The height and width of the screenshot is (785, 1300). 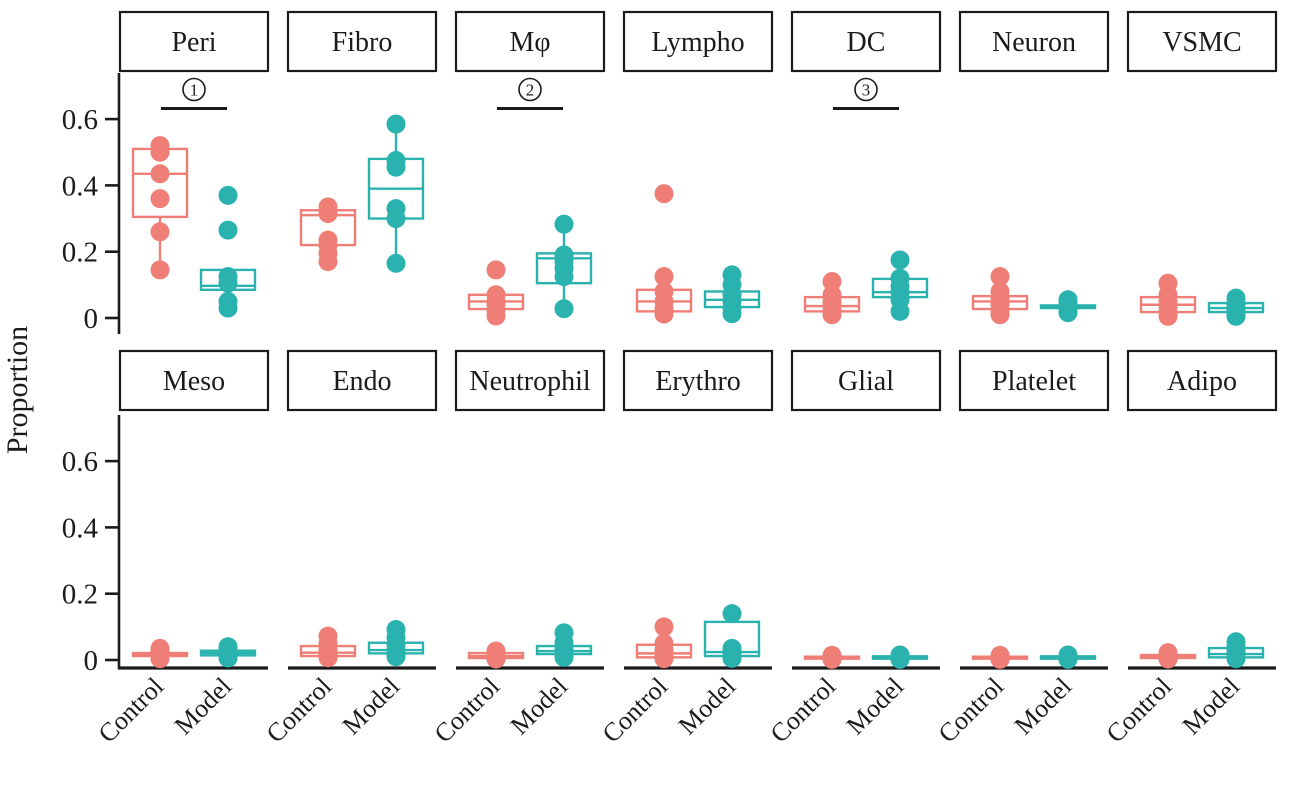 I want to click on significance-number: 3, so click(x=866, y=89).